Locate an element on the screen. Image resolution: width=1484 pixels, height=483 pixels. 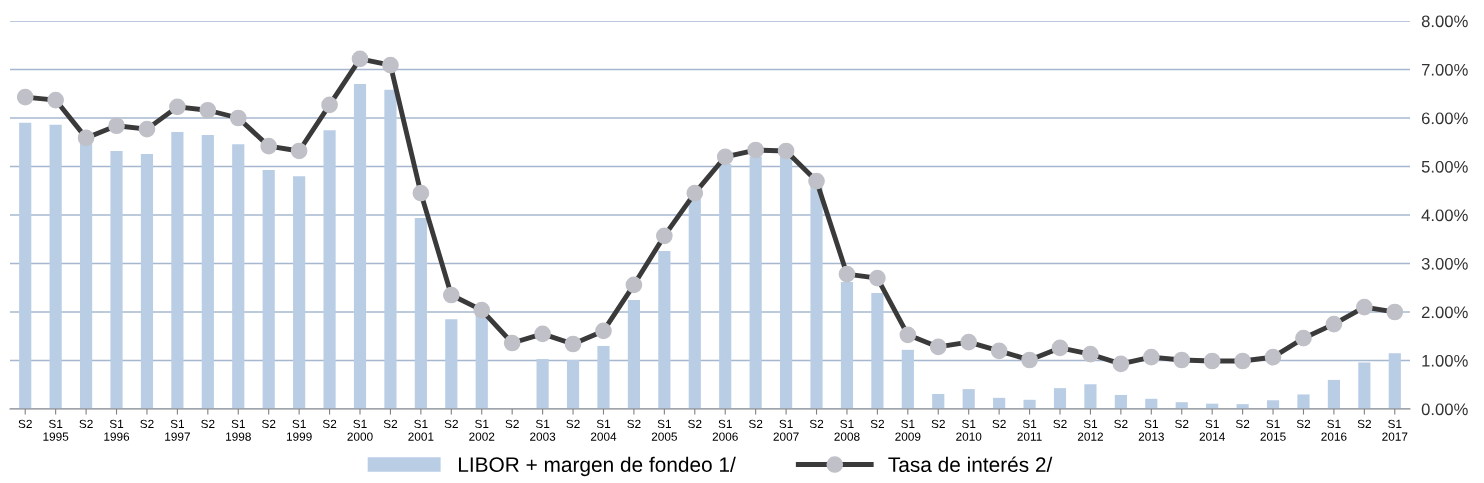
x-tick-label: S1 1998 is located at coordinates (238, 430).